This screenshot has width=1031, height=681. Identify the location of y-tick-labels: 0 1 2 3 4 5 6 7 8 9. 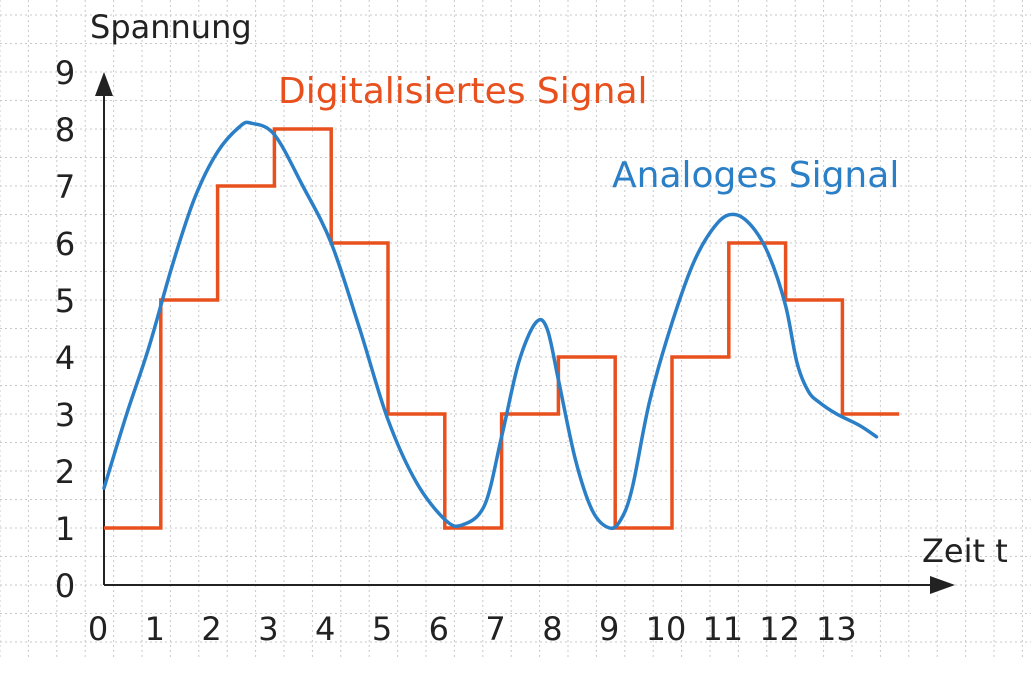
(65, 329).